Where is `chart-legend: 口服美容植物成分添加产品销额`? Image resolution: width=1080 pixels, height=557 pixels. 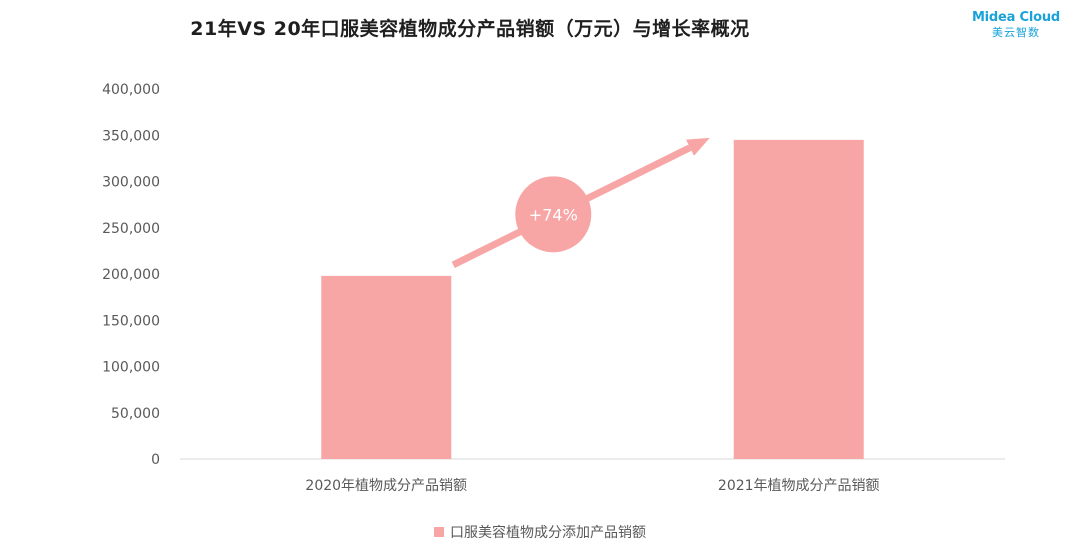 chart-legend: 口服美容植物成分添加产品销额 is located at coordinates (540, 532).